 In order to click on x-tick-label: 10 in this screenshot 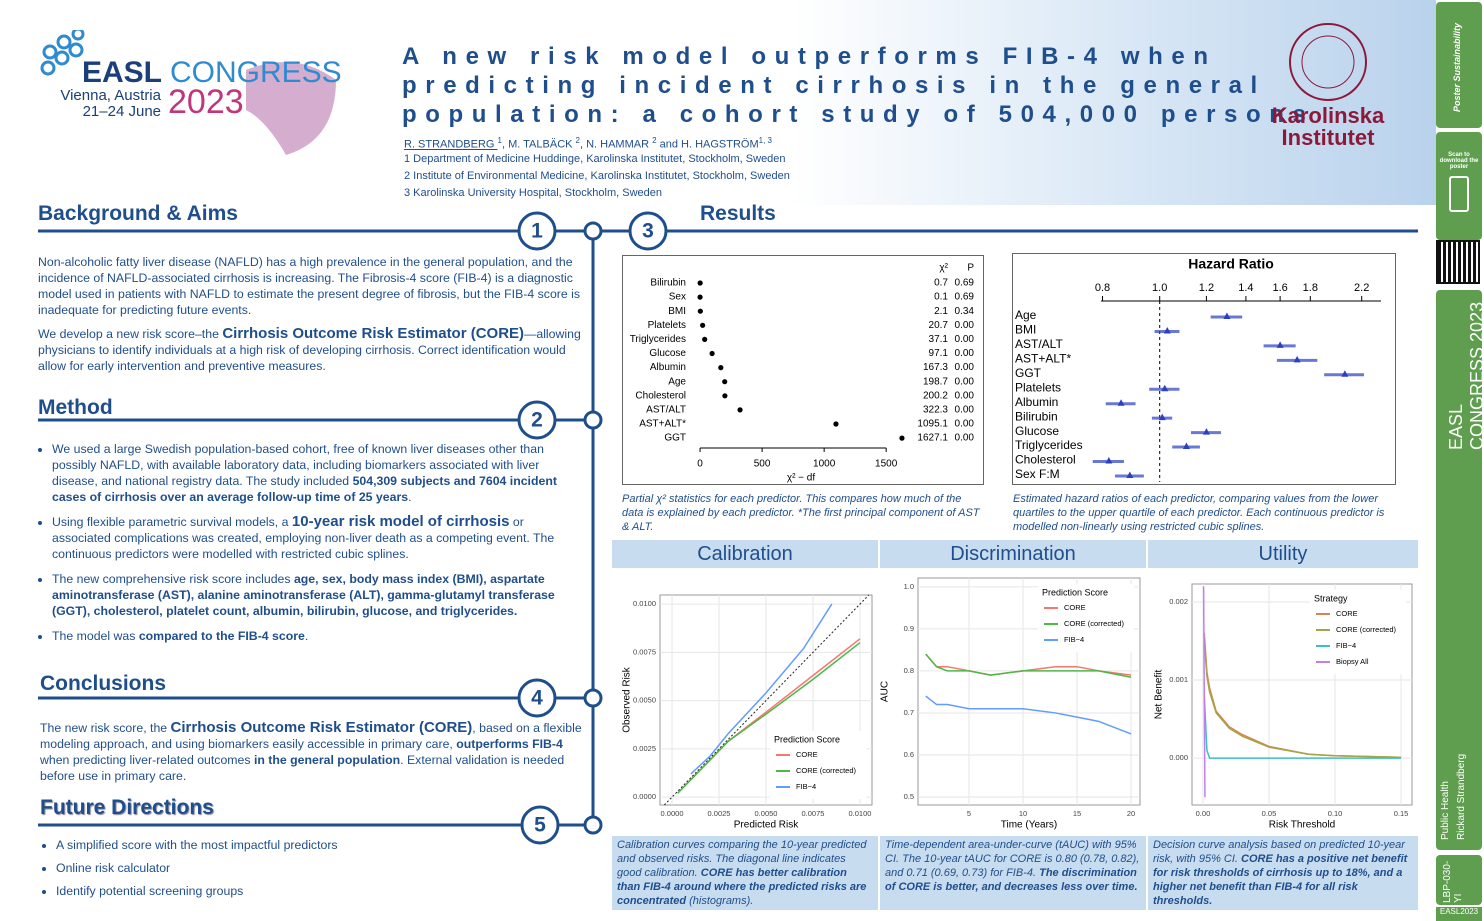, I will do `click(1023, 813)`.